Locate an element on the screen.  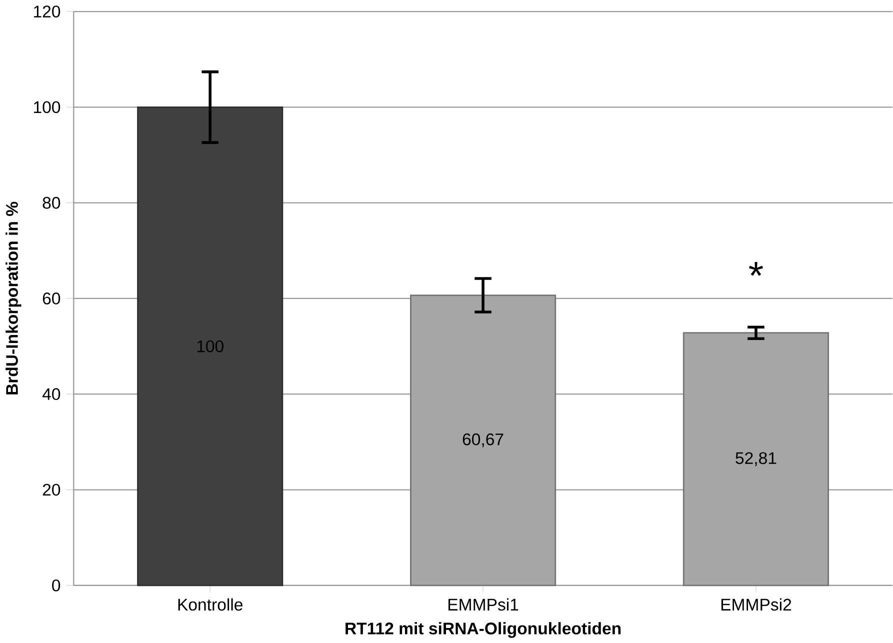
y-tick-label: 60 is located at coordinates (51, 298).